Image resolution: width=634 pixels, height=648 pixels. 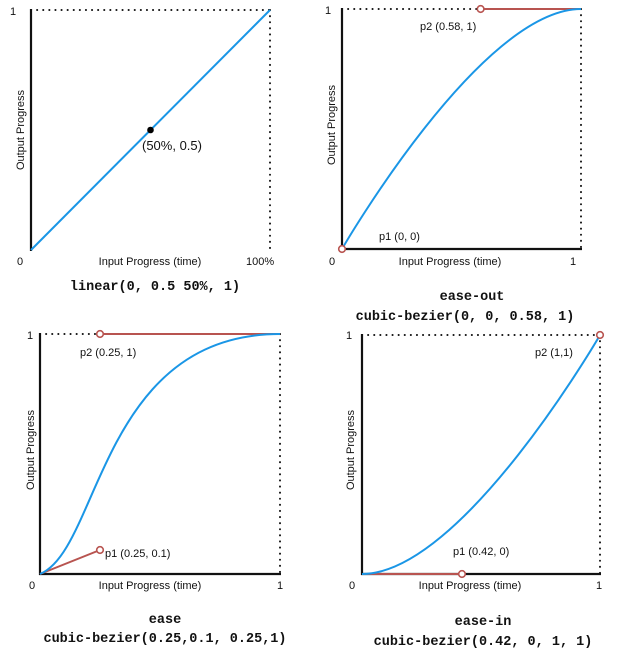 What do you see at coordinates (165, 620) in the screenshot?
I see `easing-name: ease` at bounding box center [165, 620].